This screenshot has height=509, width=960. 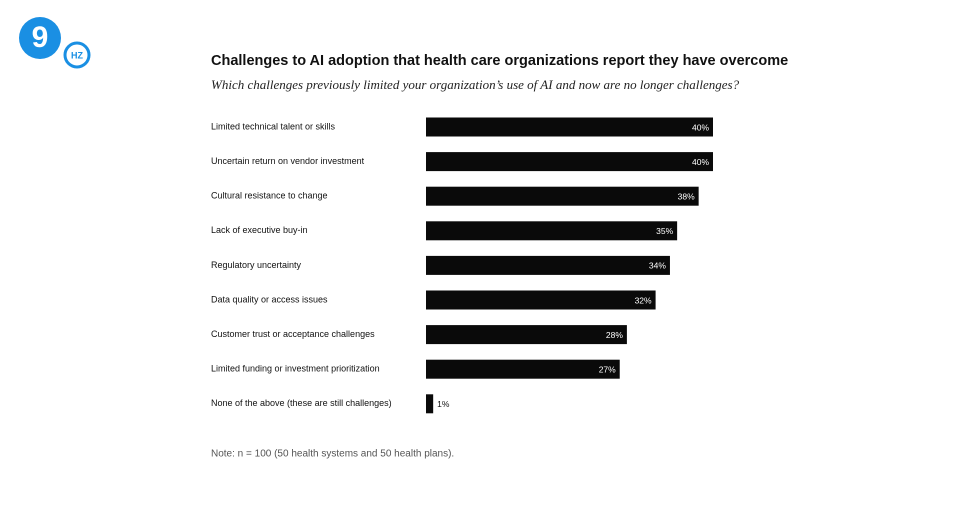 I want to click on logo-badge, so click(x=77, y=55).